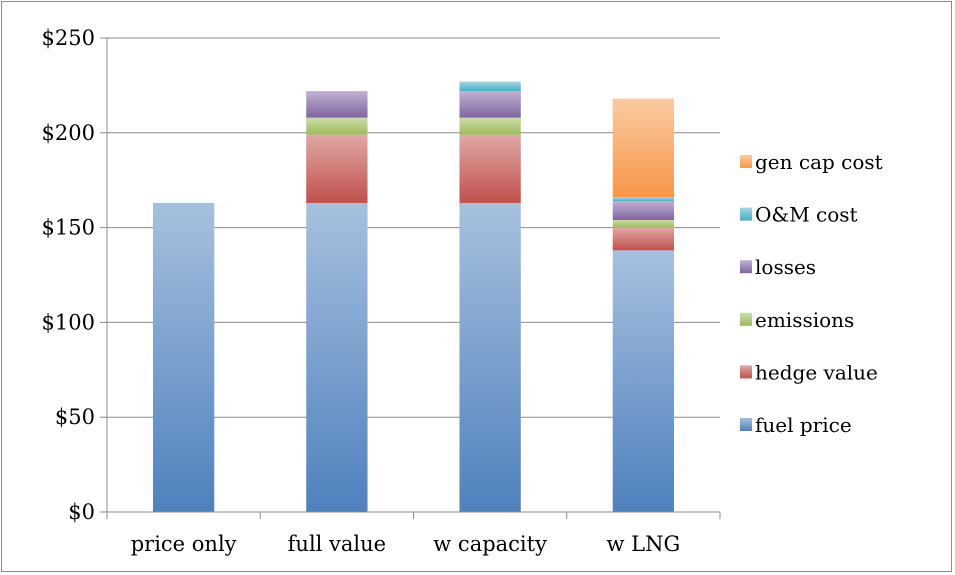 This screenshot has height=575, width=955. What do you see at coordinates (746, 372) in the screenshot?
I see `legend-swatch-hedge-value` at bounding box center [746, 372].